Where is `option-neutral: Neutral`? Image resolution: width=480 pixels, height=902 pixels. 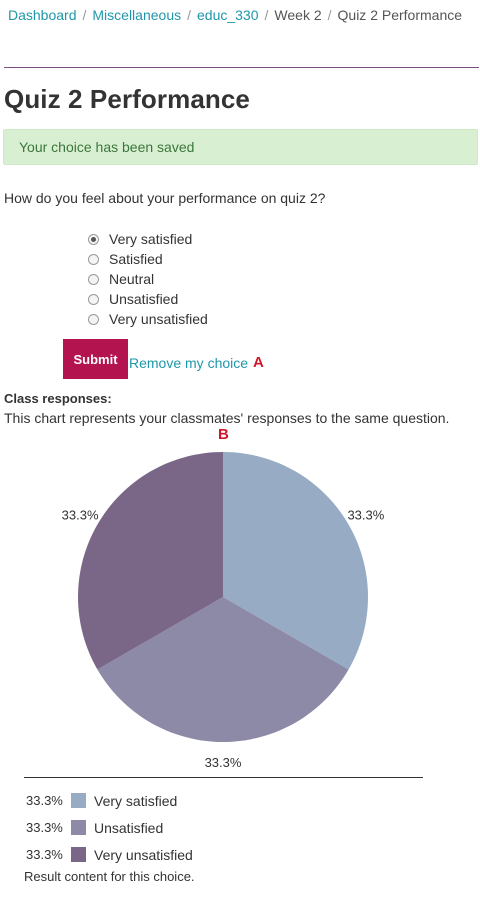 option-neutral: Neutral is located at coordinates (148, 279).